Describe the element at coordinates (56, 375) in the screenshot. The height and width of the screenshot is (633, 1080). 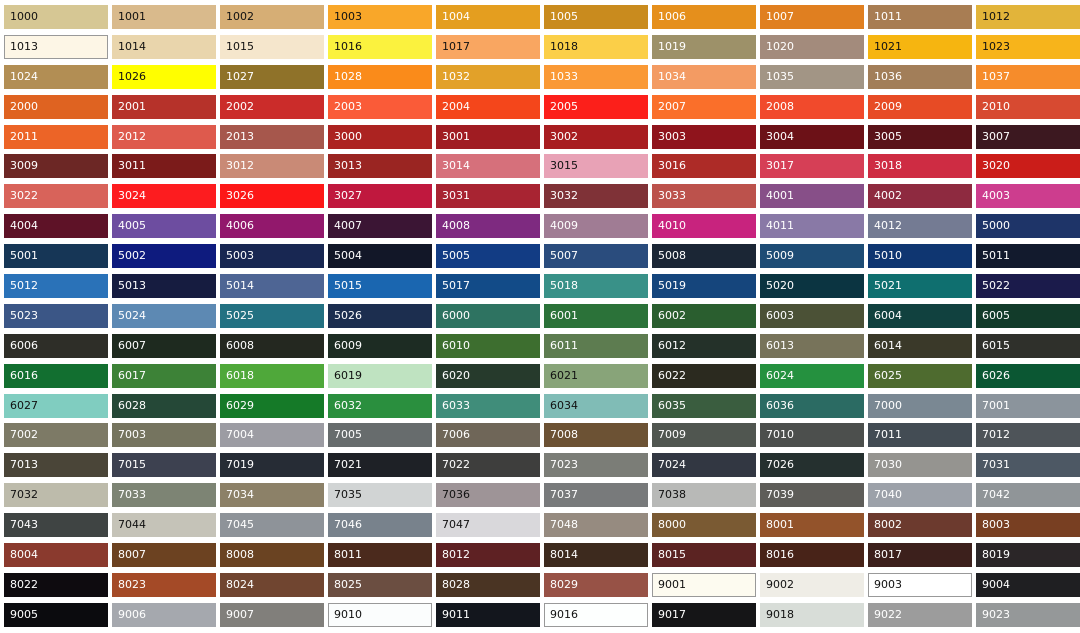
I see `color-swatch-6016: 6016` at that location.